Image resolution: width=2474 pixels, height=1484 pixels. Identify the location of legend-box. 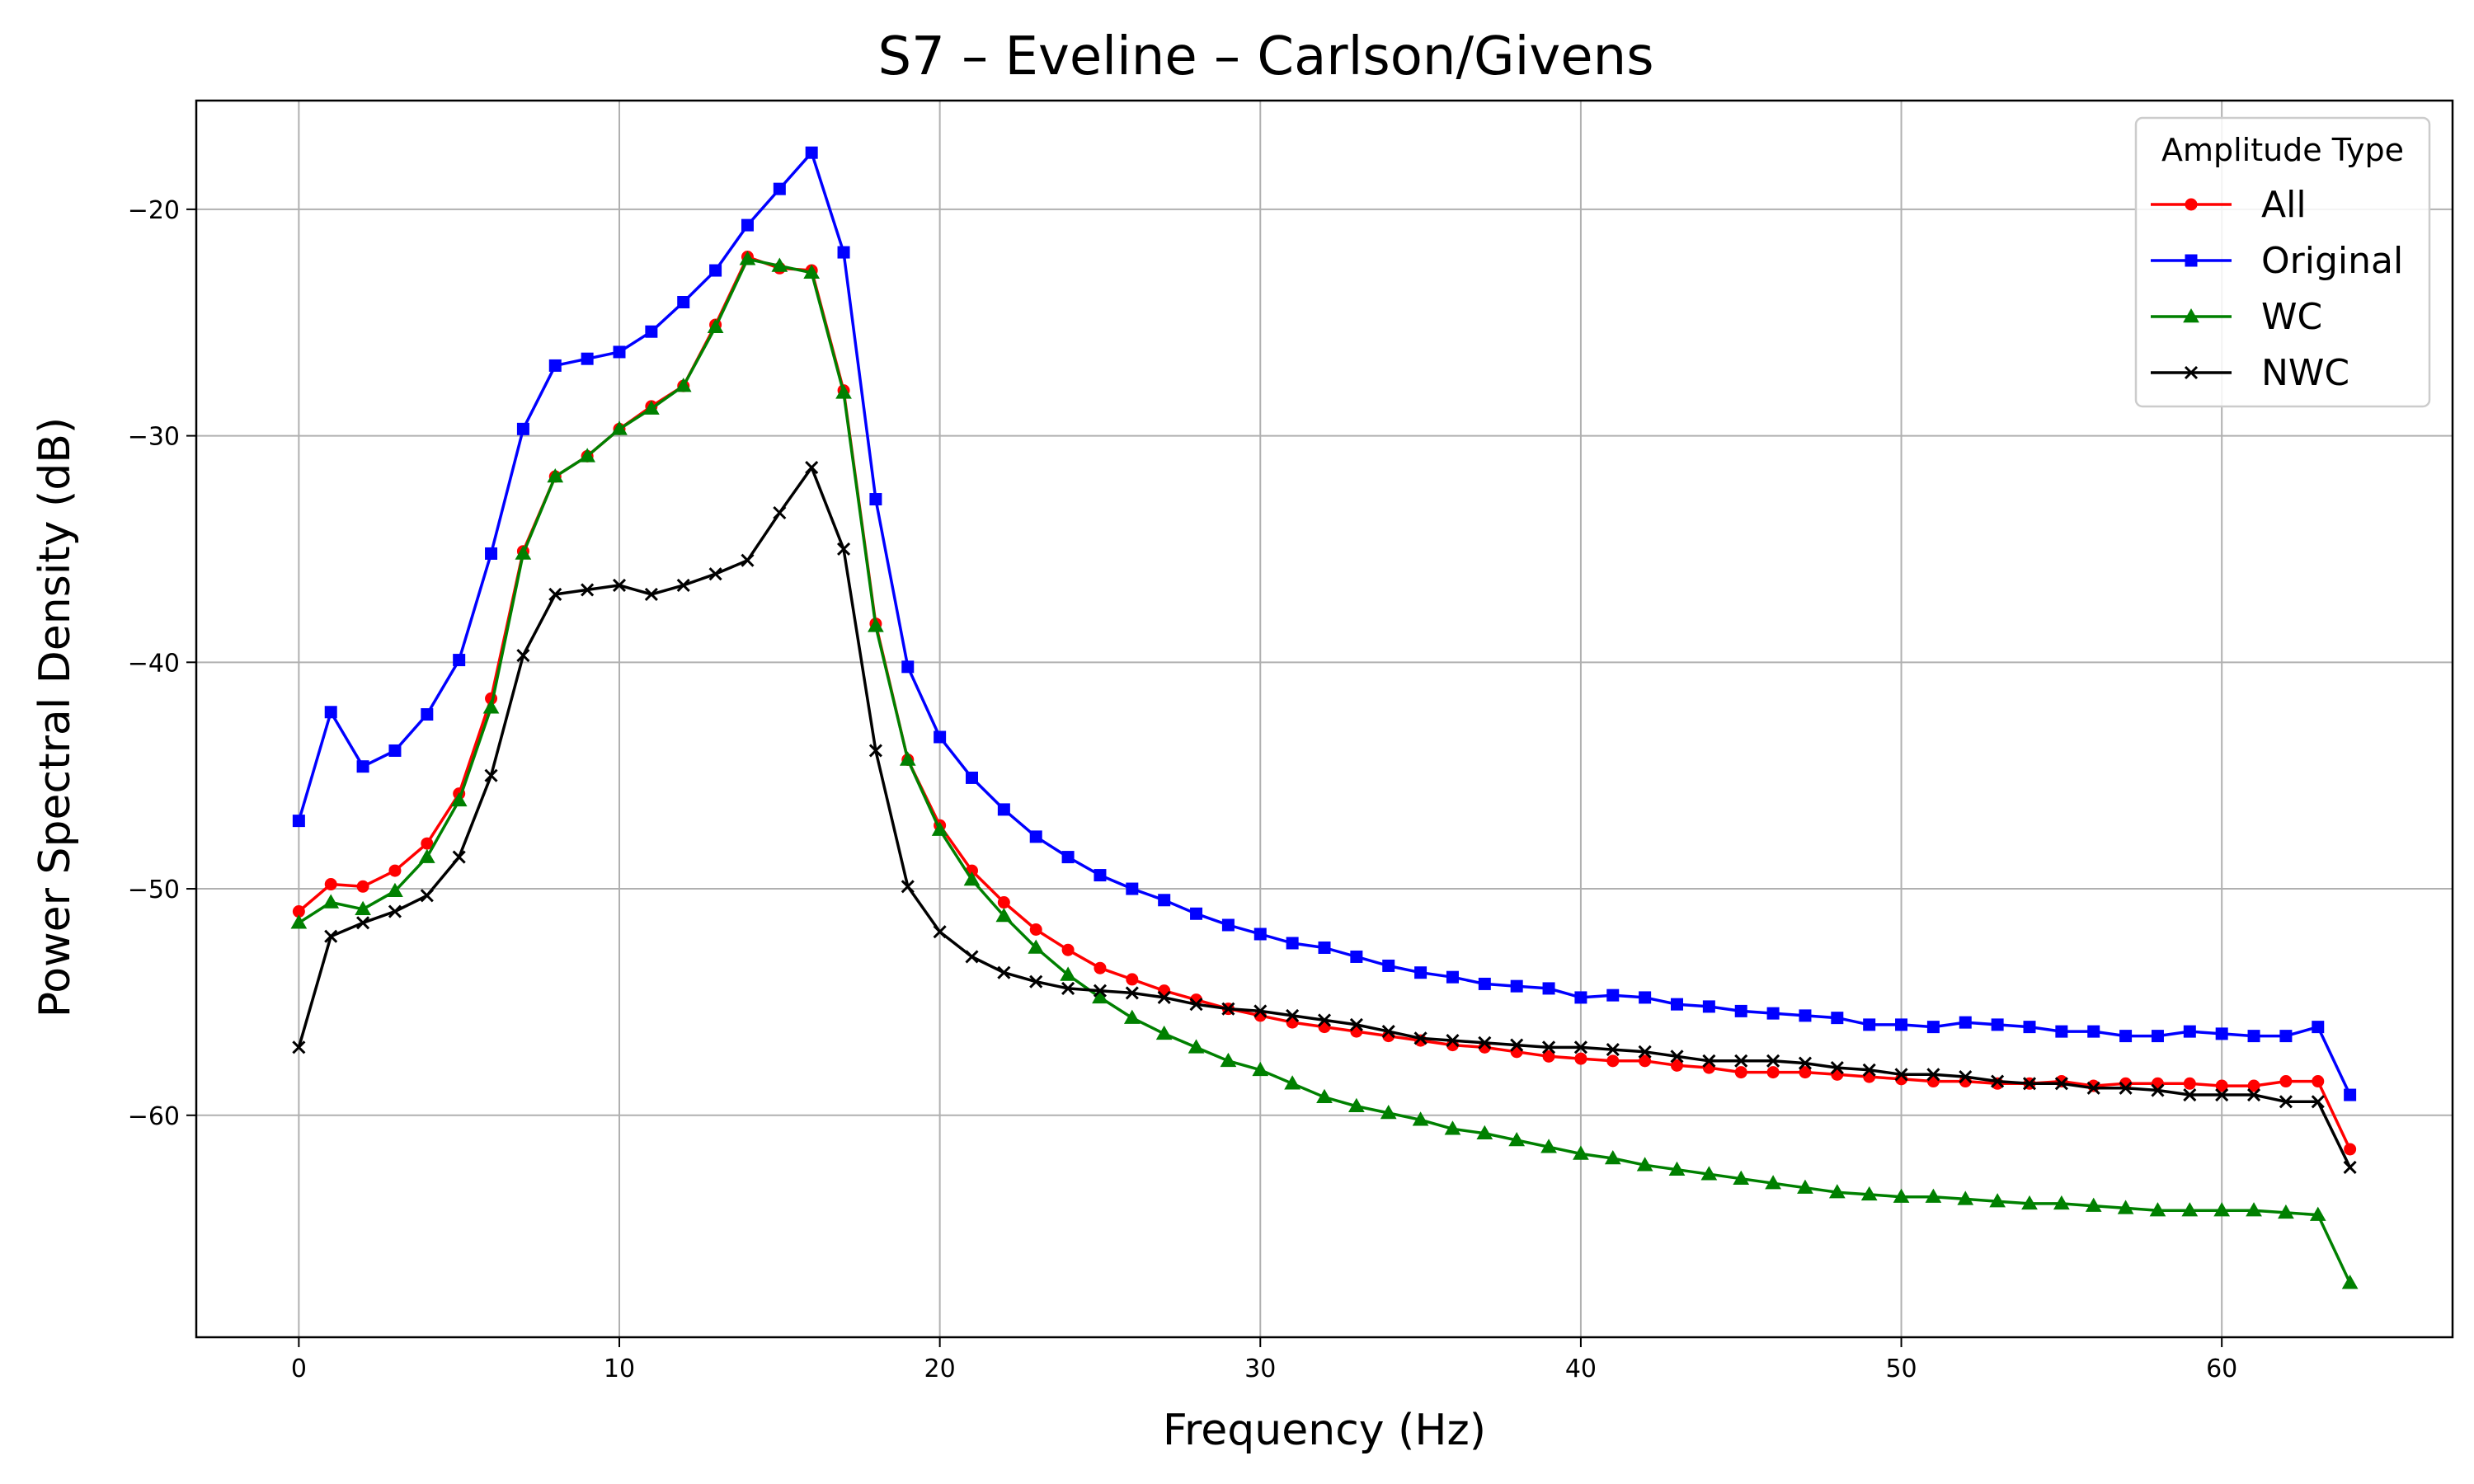
(2282, 262).